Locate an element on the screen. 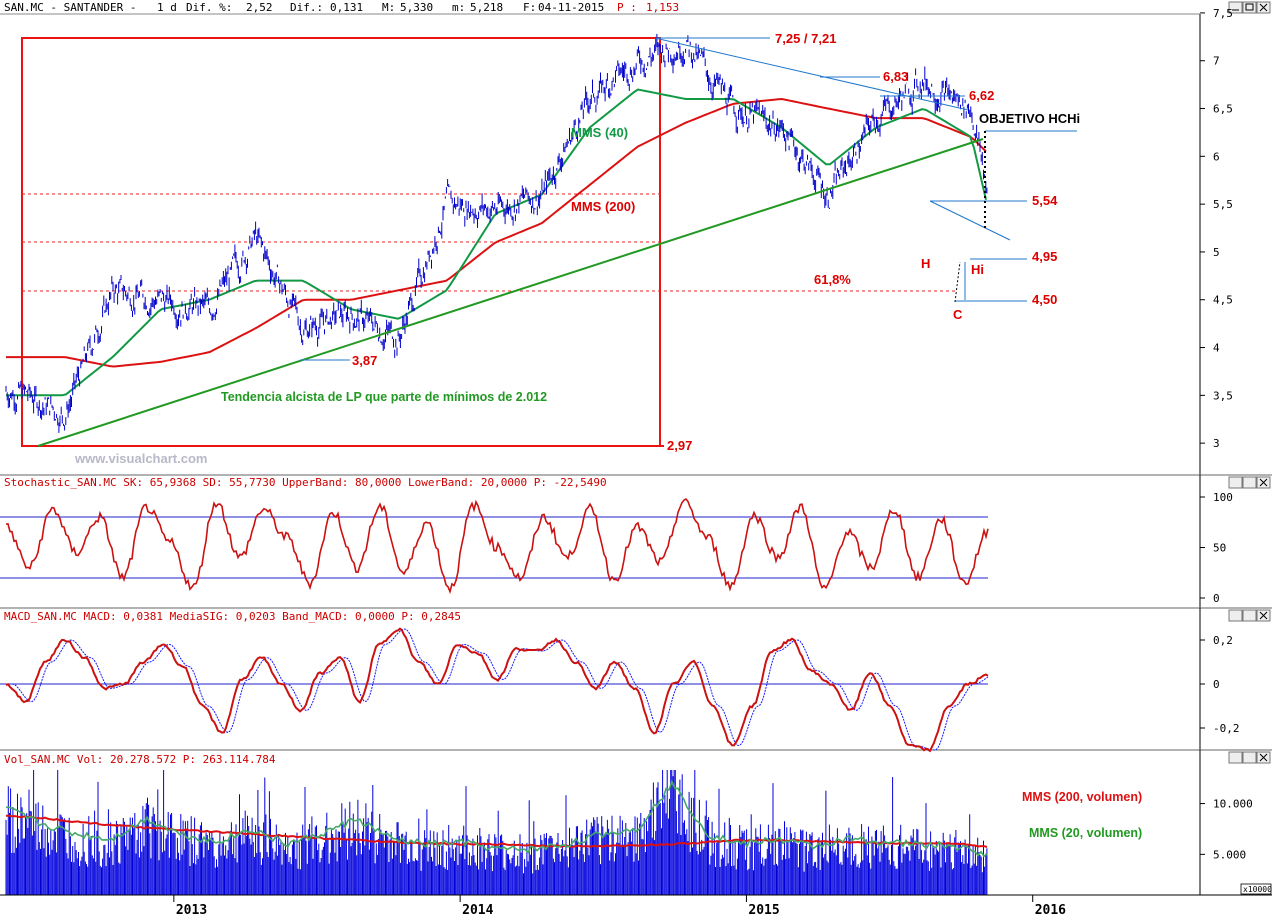  minimize-button is located at coordinates (1235, 7).